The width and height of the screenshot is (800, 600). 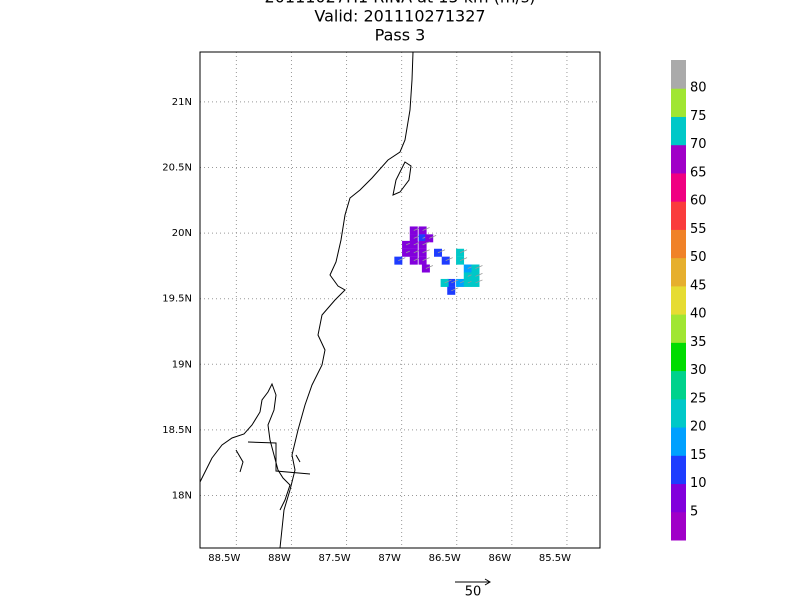 I want to click on chart-title: 20111027H1 RINA at 15 km (m/s), so click(x=400, y=3).